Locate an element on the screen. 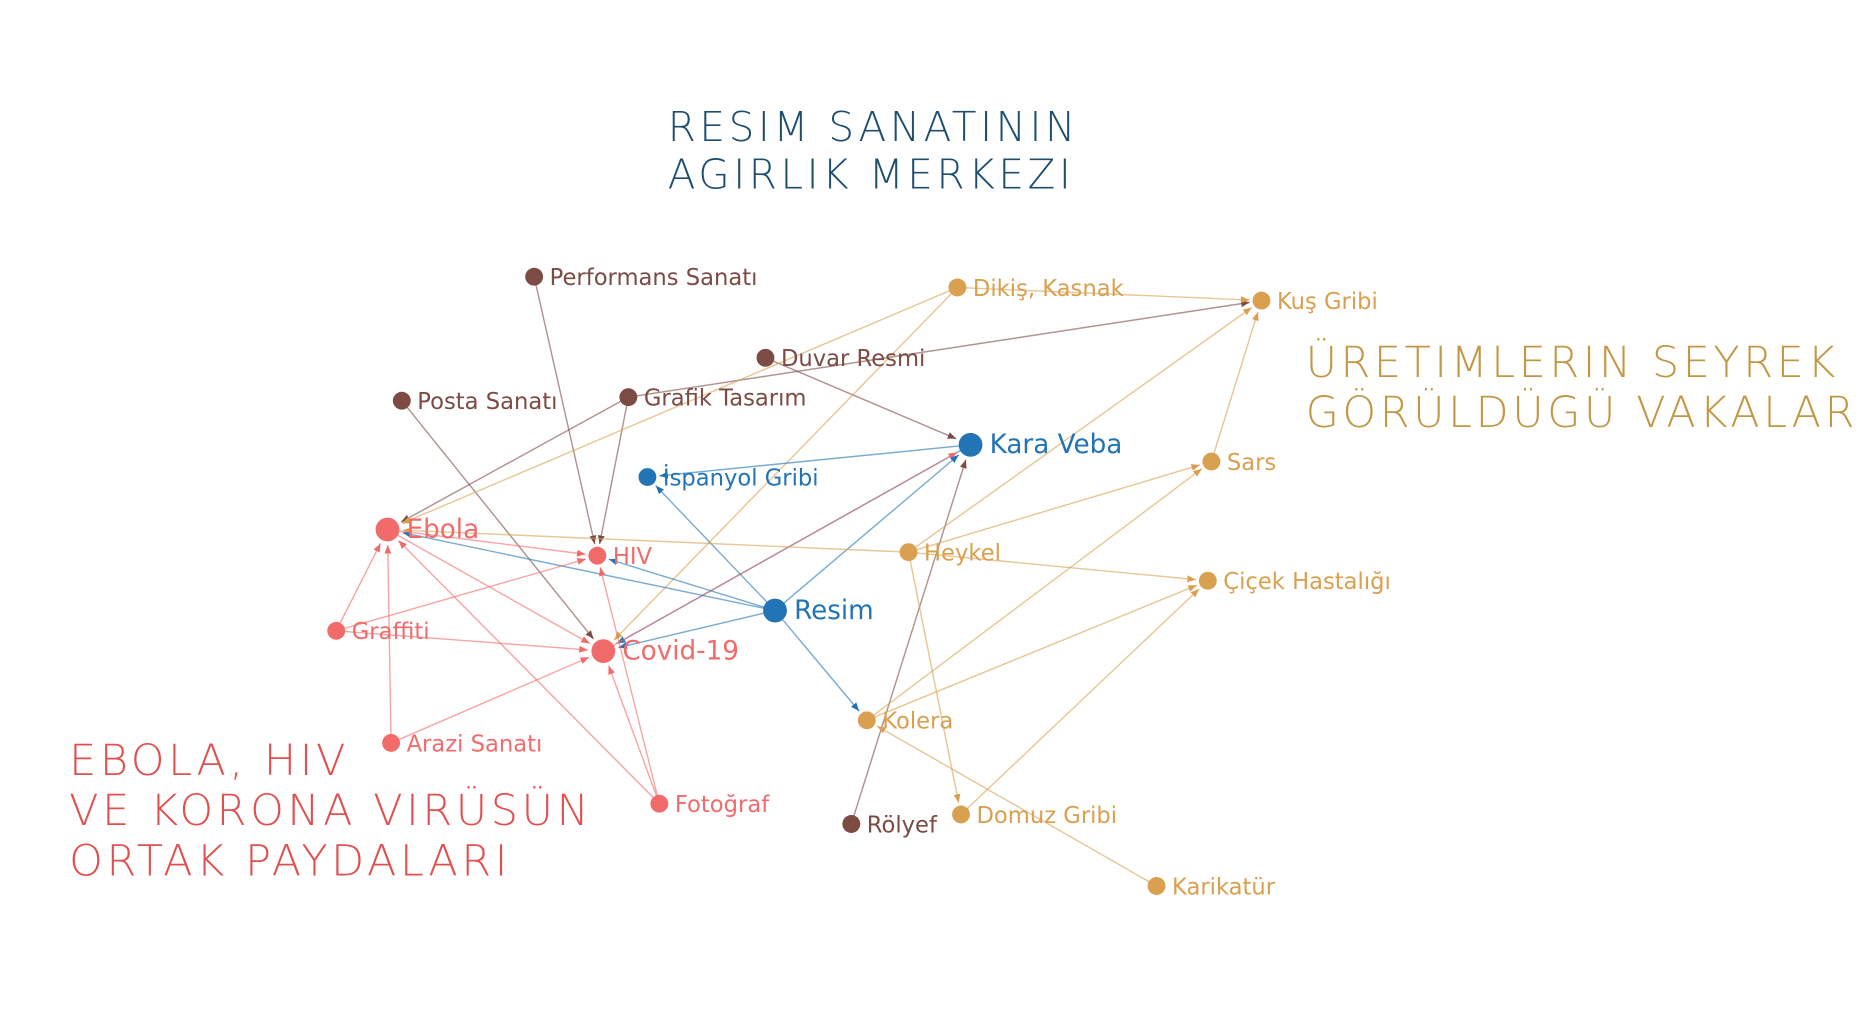  edge-dikis-kasnak-to-ebola is located at coordinates (679, 405).